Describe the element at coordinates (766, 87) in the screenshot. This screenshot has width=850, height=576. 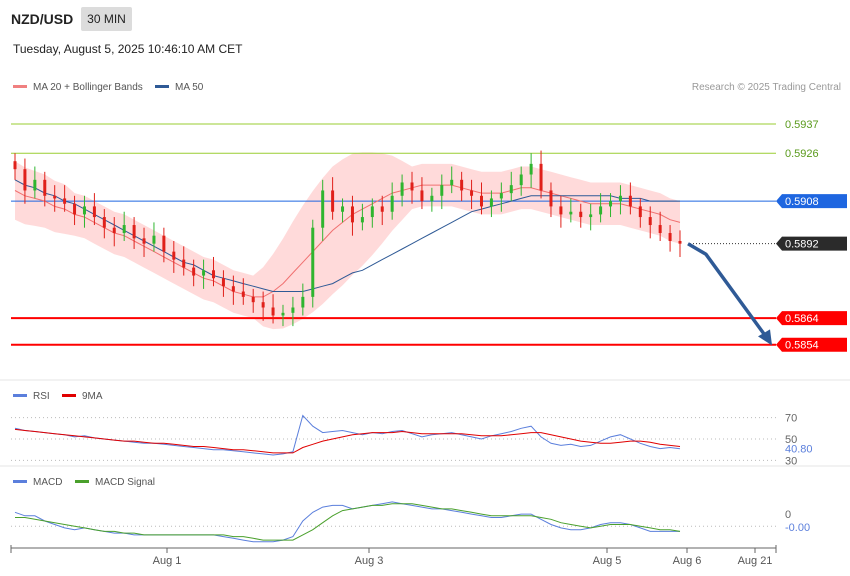
I see `credit-label: Research © 2025 Trading Central` at that location.